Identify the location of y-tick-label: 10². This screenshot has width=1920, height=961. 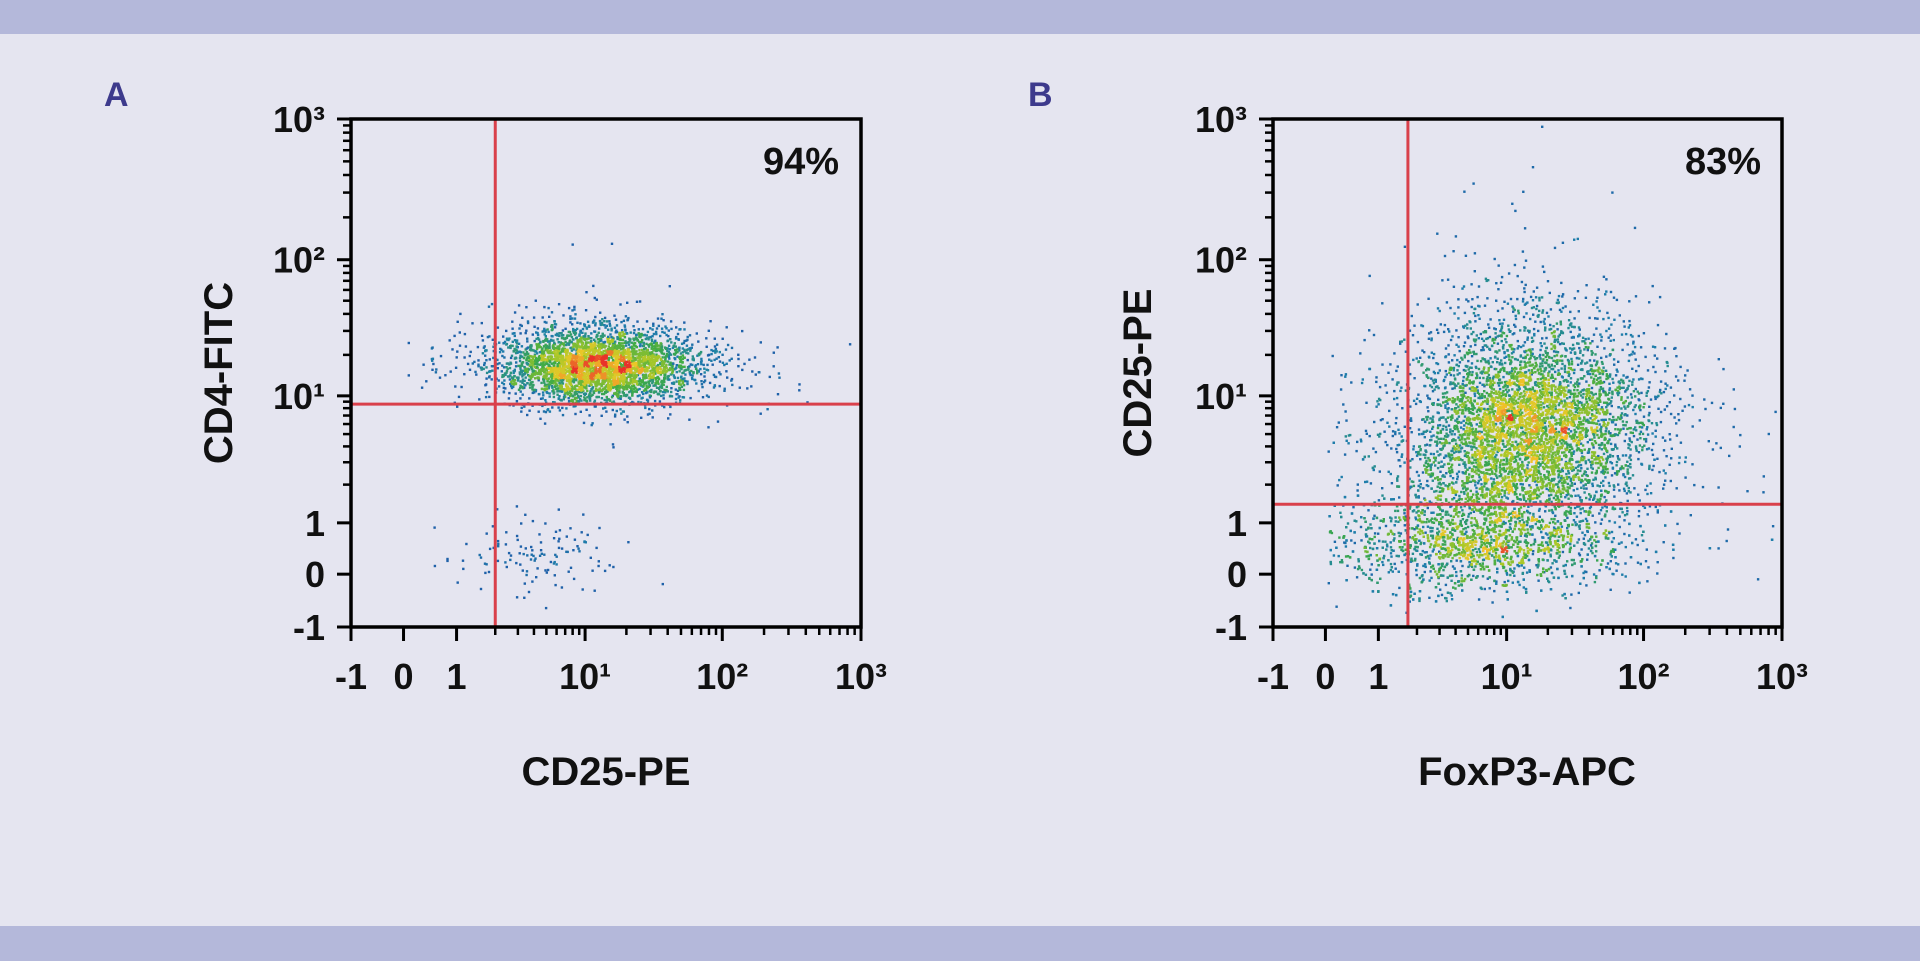
(299, 260).